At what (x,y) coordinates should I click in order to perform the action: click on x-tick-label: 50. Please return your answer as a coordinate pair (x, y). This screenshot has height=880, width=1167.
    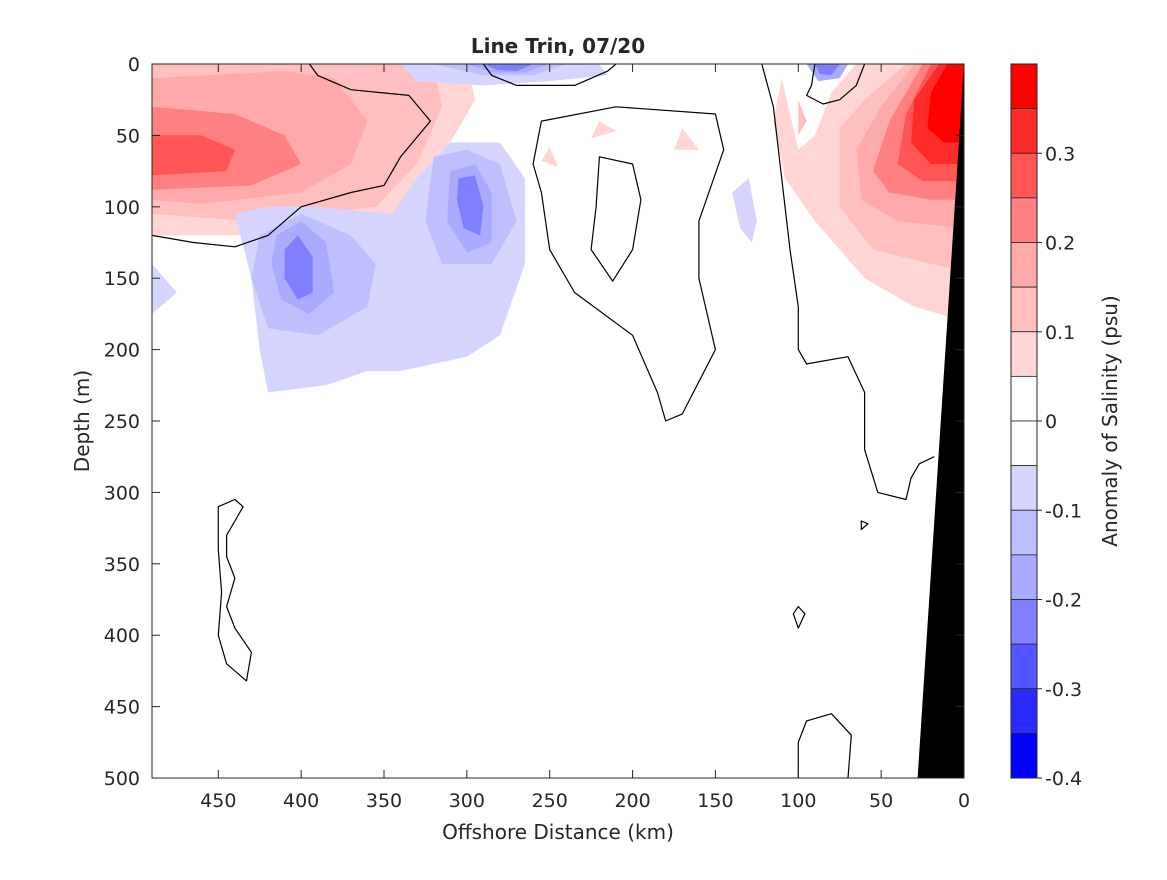
    Looking at the image, I should click on (881, 801).